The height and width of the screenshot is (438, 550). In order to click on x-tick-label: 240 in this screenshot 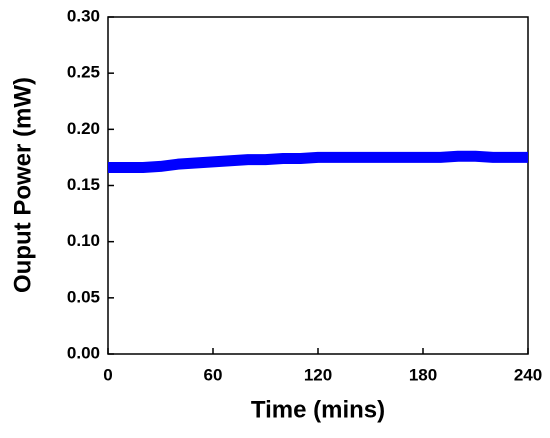, I will do `click(528, 374)`.